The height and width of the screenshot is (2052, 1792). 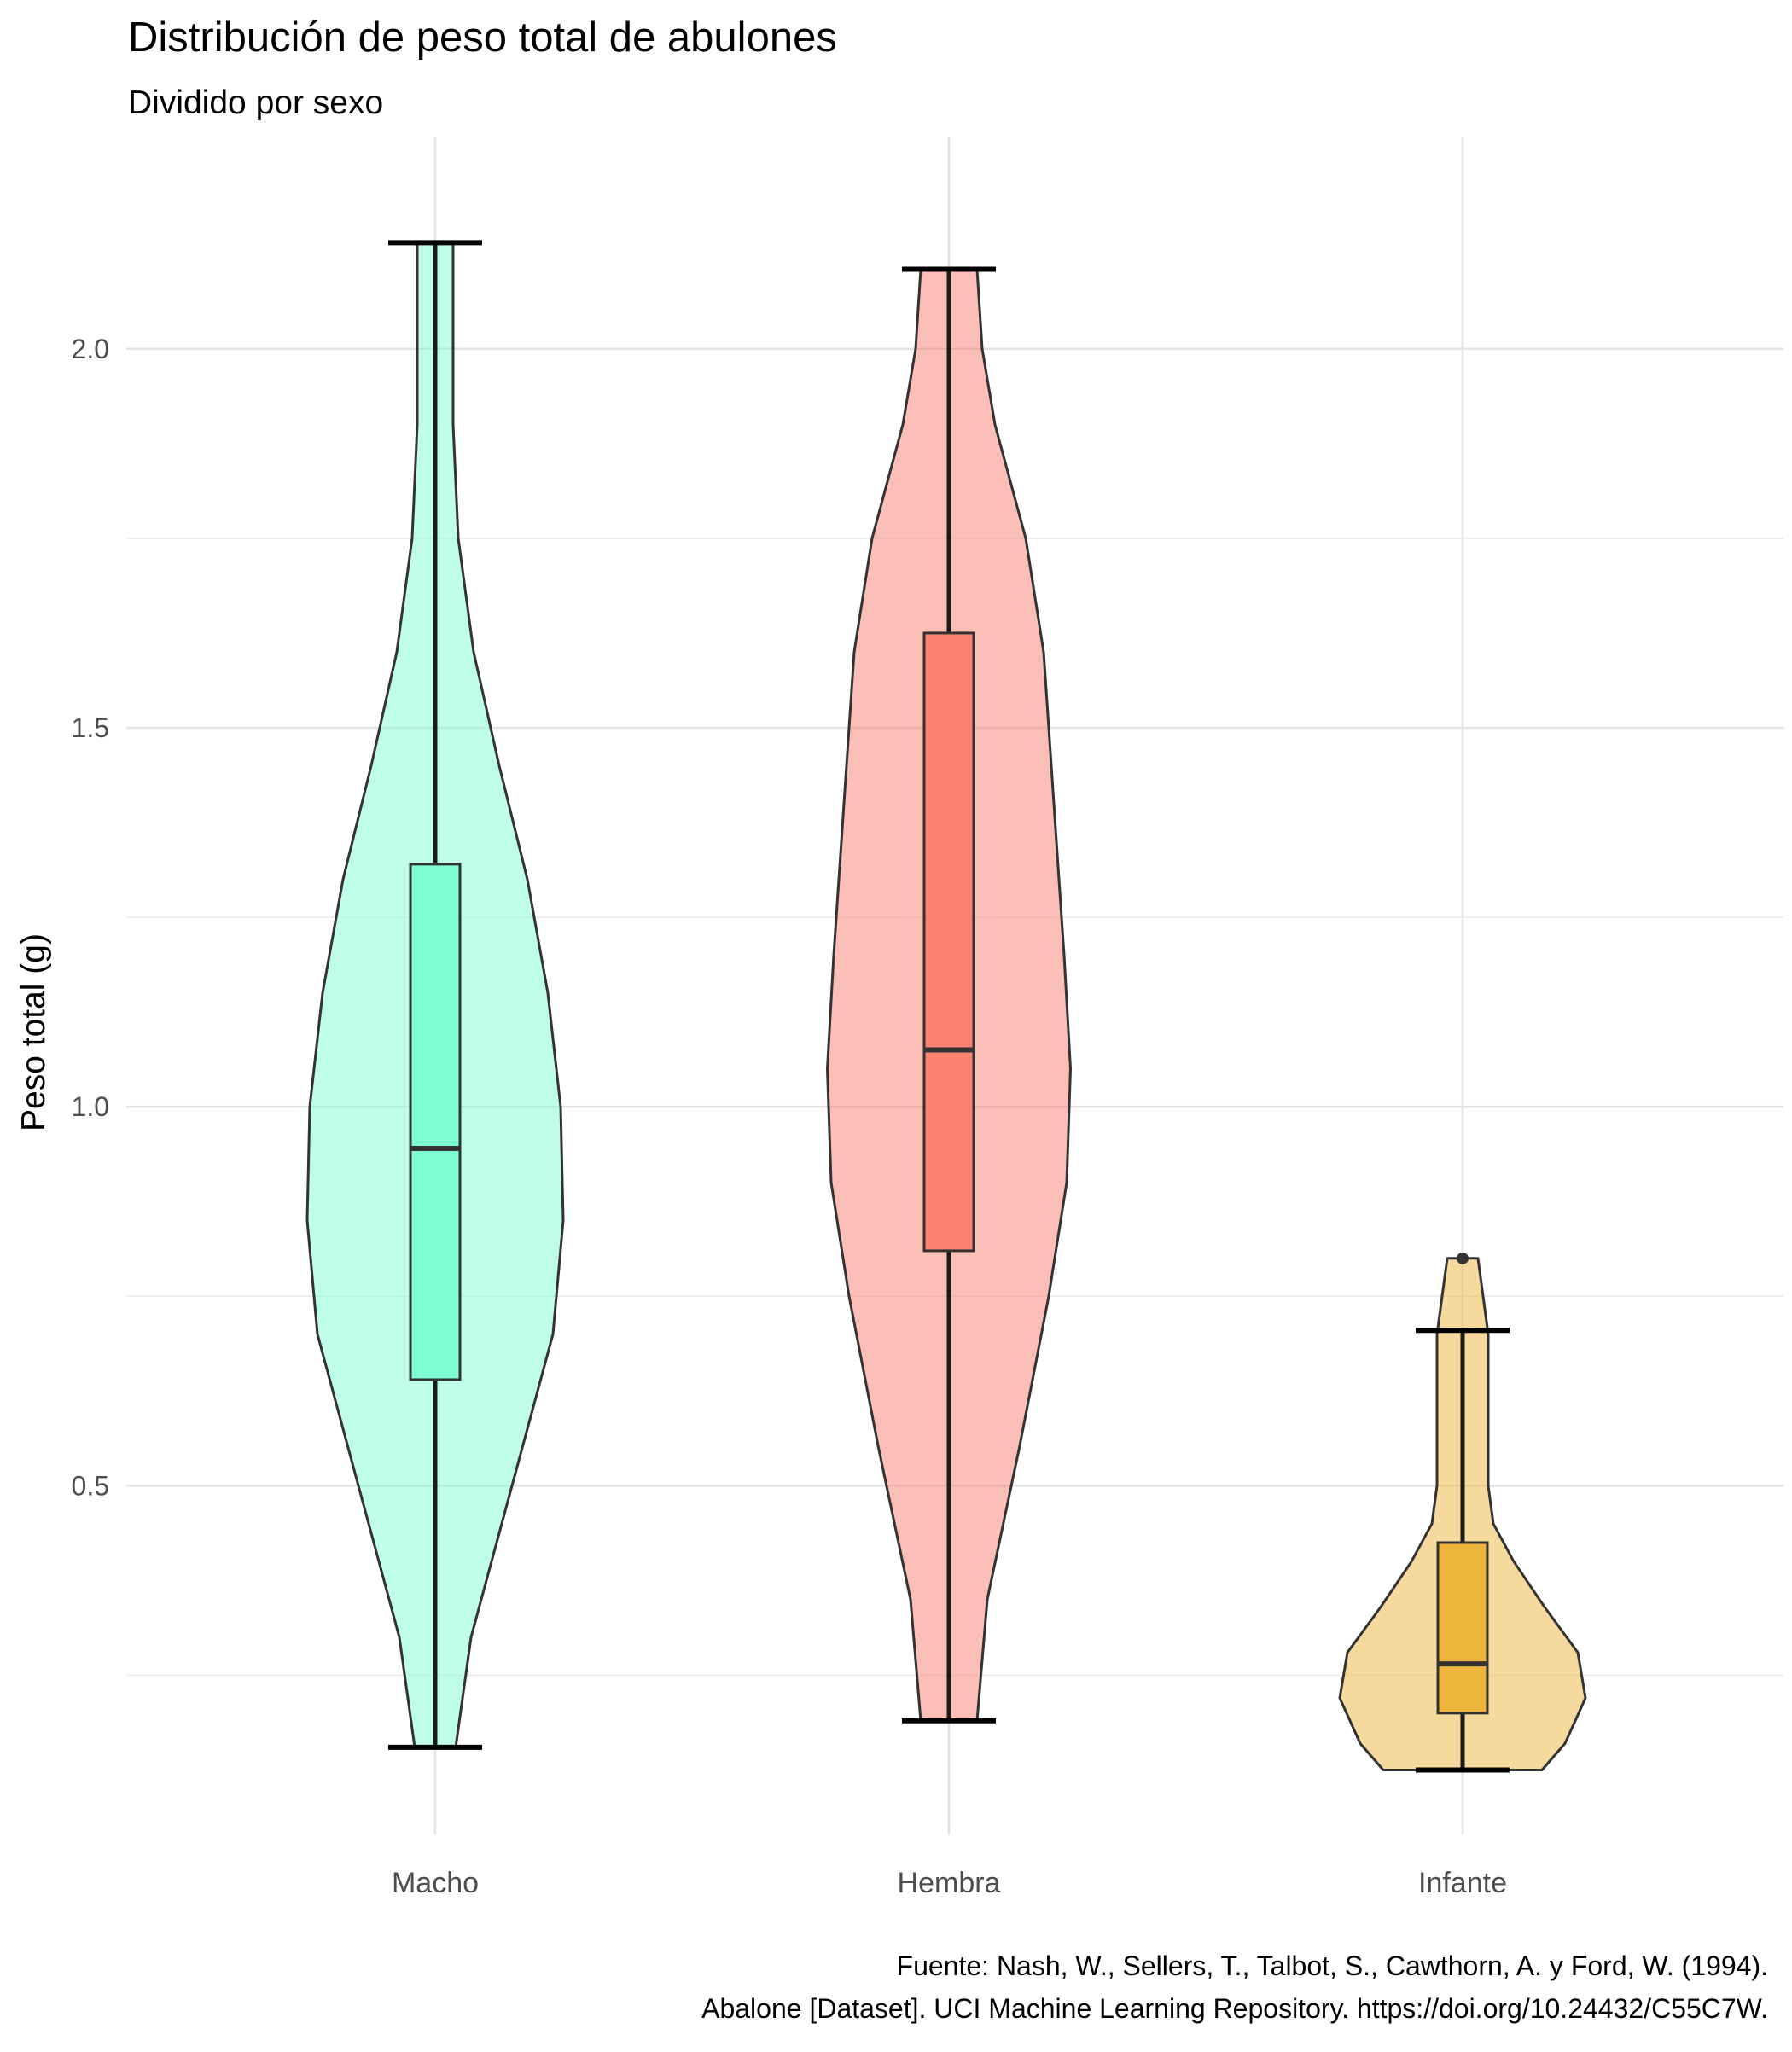 I want to click on x-tick-label-hembra: Hembra, so click(x=950, y=1883).